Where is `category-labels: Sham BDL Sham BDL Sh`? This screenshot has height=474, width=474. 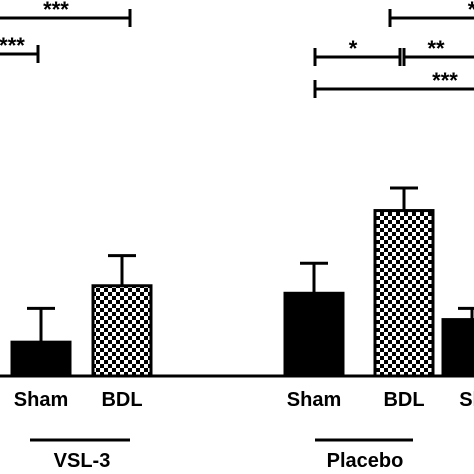 category-labels: Sham BDL Sham BDL Sh is located at coordinates (244, 400).